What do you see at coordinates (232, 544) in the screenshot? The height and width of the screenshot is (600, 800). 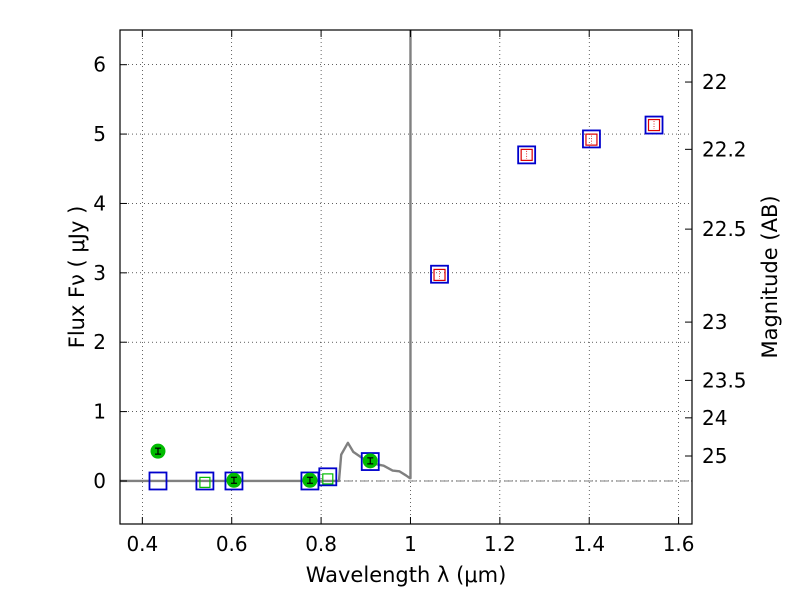 I see `x-tick-label: 0.6` at bounding box center [232, 544].